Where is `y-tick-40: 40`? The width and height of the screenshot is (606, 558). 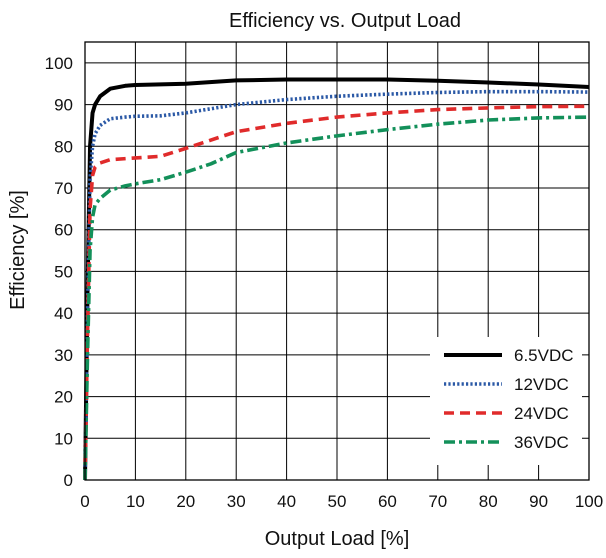
y-tick-40: 40 is located at coordinates (63, 313).